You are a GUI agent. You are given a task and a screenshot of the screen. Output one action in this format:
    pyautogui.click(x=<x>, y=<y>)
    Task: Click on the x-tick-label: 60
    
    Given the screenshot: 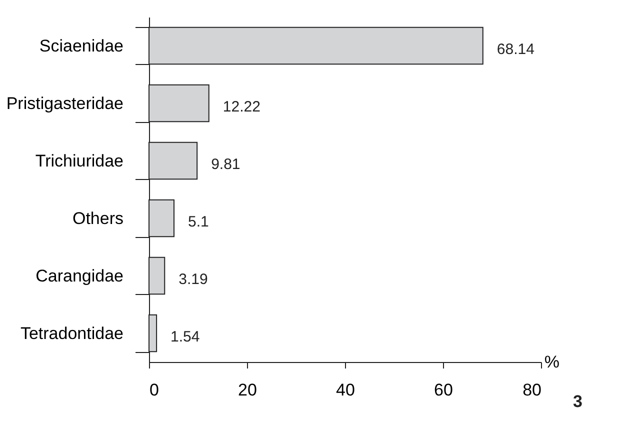 What is the action you would take?
    pyautogui.click(x=443, y=390)
    